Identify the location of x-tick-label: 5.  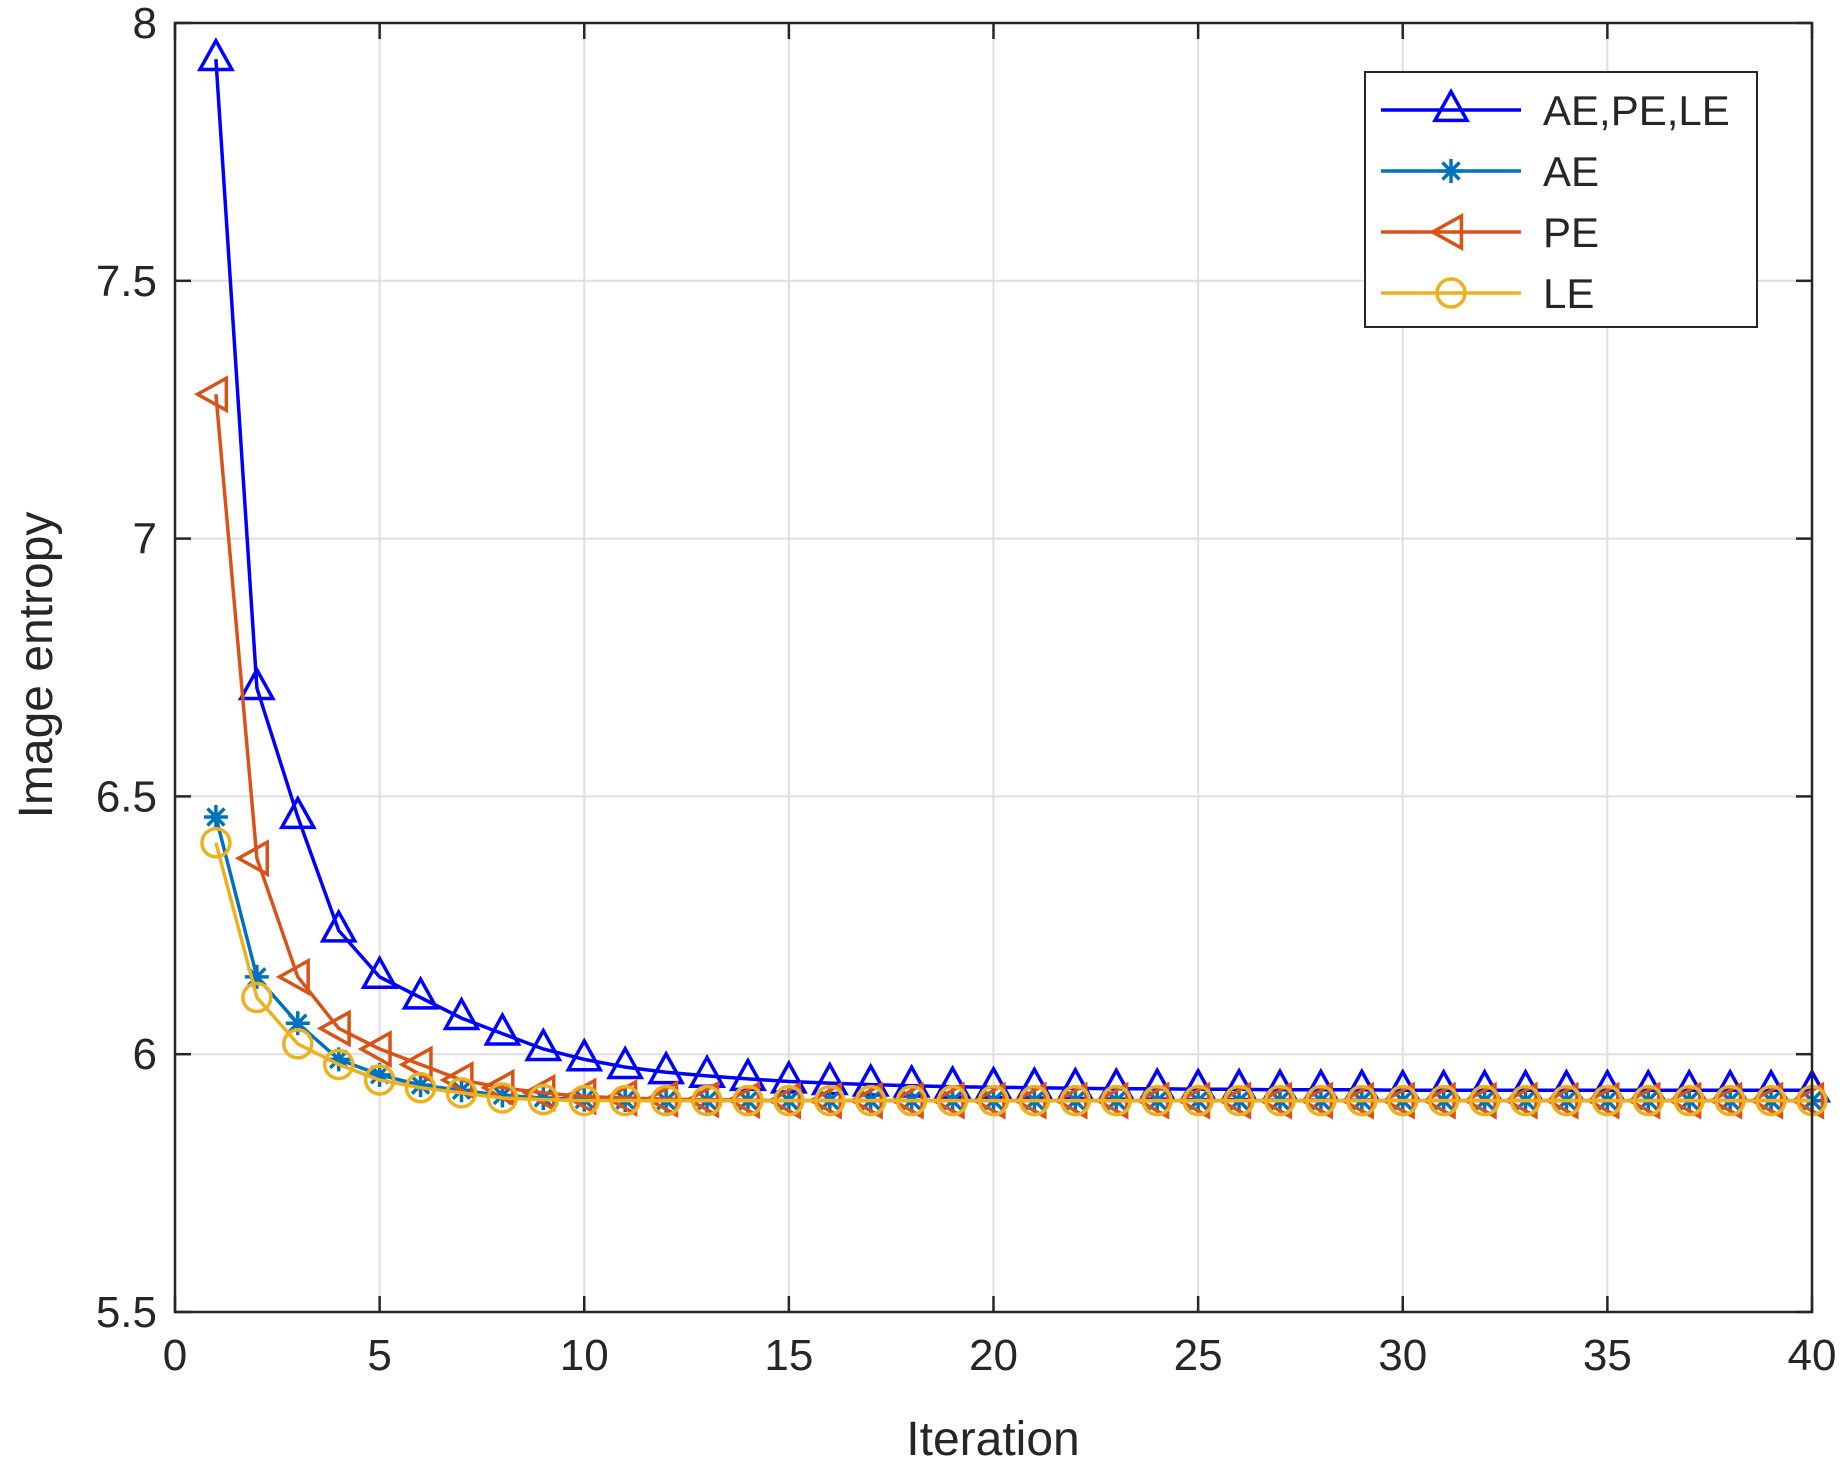
(379, 1355).